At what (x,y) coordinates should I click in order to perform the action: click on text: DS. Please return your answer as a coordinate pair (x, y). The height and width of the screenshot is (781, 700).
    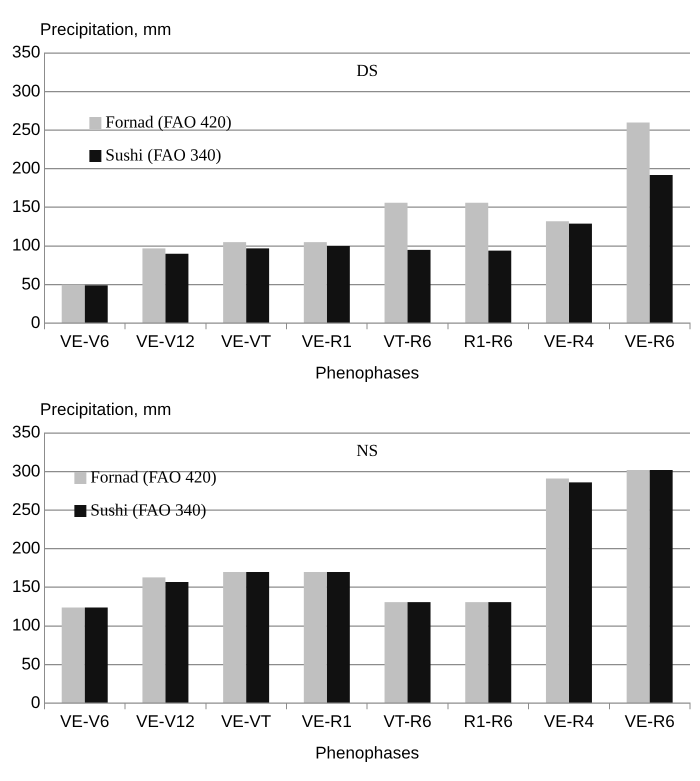
    Looking at the image, I should click on (367, 70).